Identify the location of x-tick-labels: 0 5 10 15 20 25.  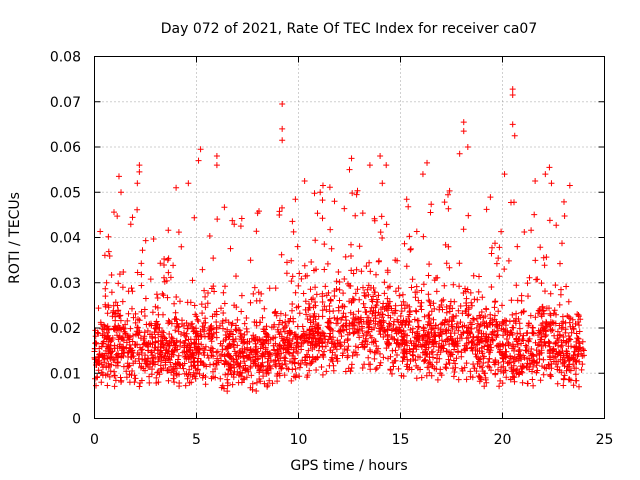
(351, 440).